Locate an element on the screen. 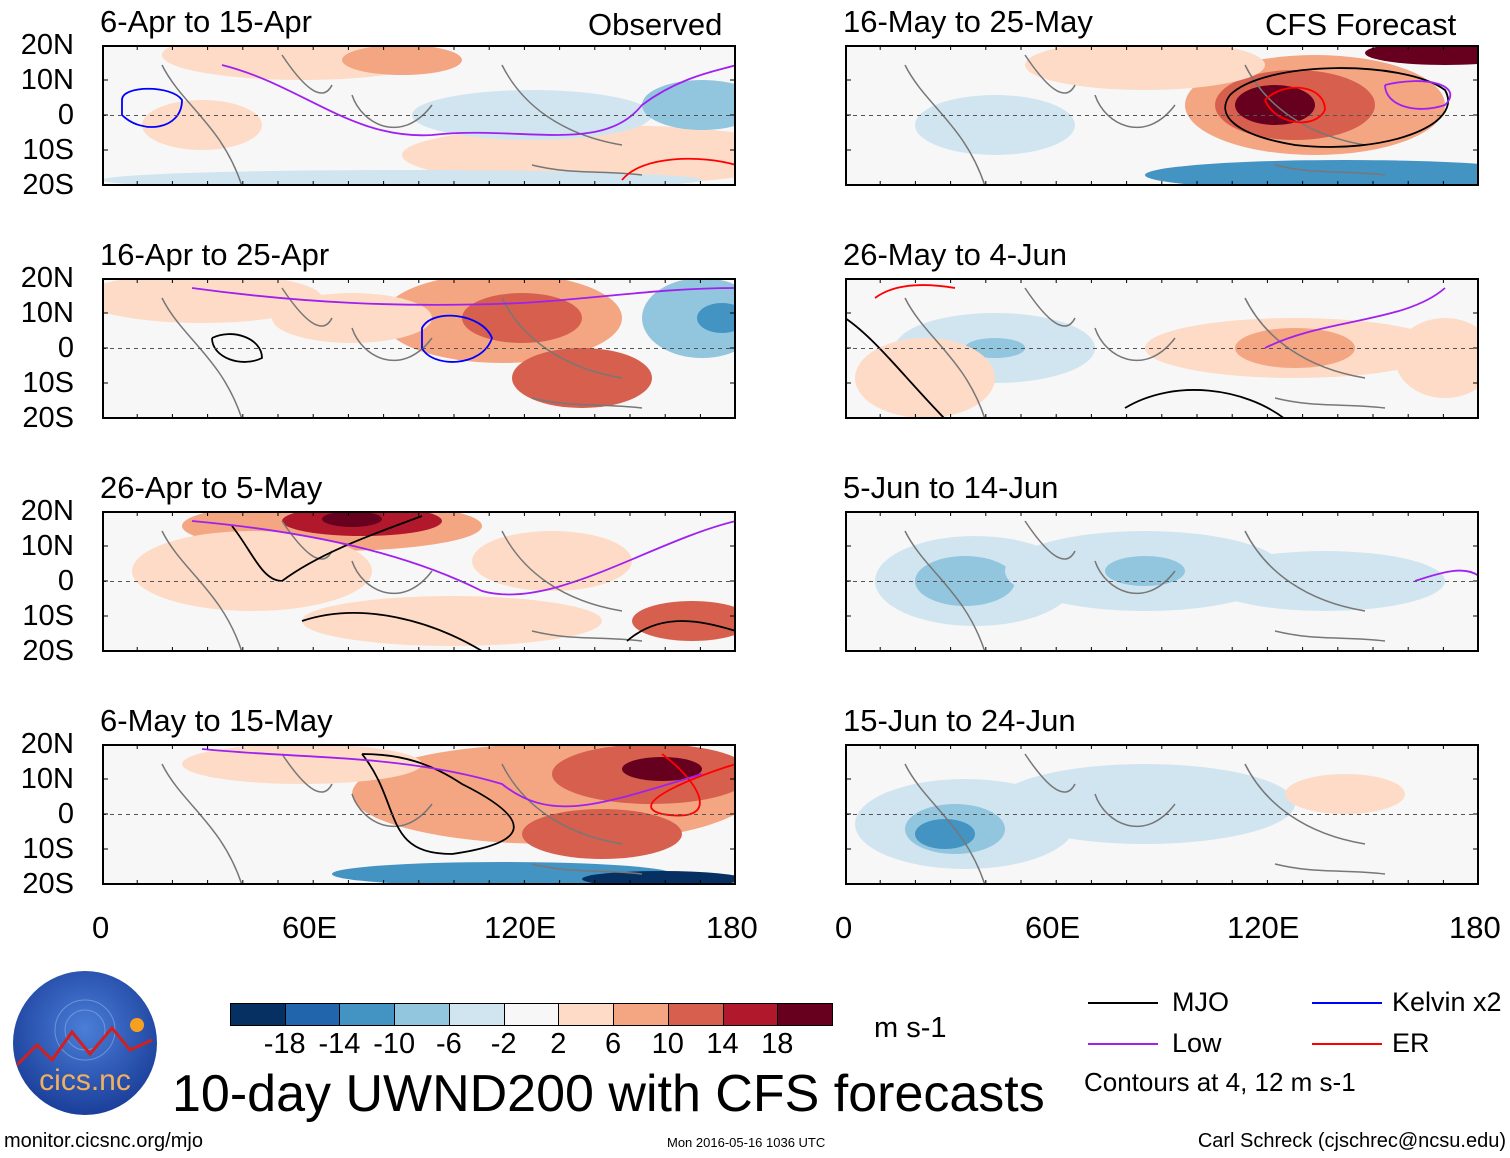 The image size is (1510, 1158). colorbar-label: -10 is located at coordinates (394, 1044).